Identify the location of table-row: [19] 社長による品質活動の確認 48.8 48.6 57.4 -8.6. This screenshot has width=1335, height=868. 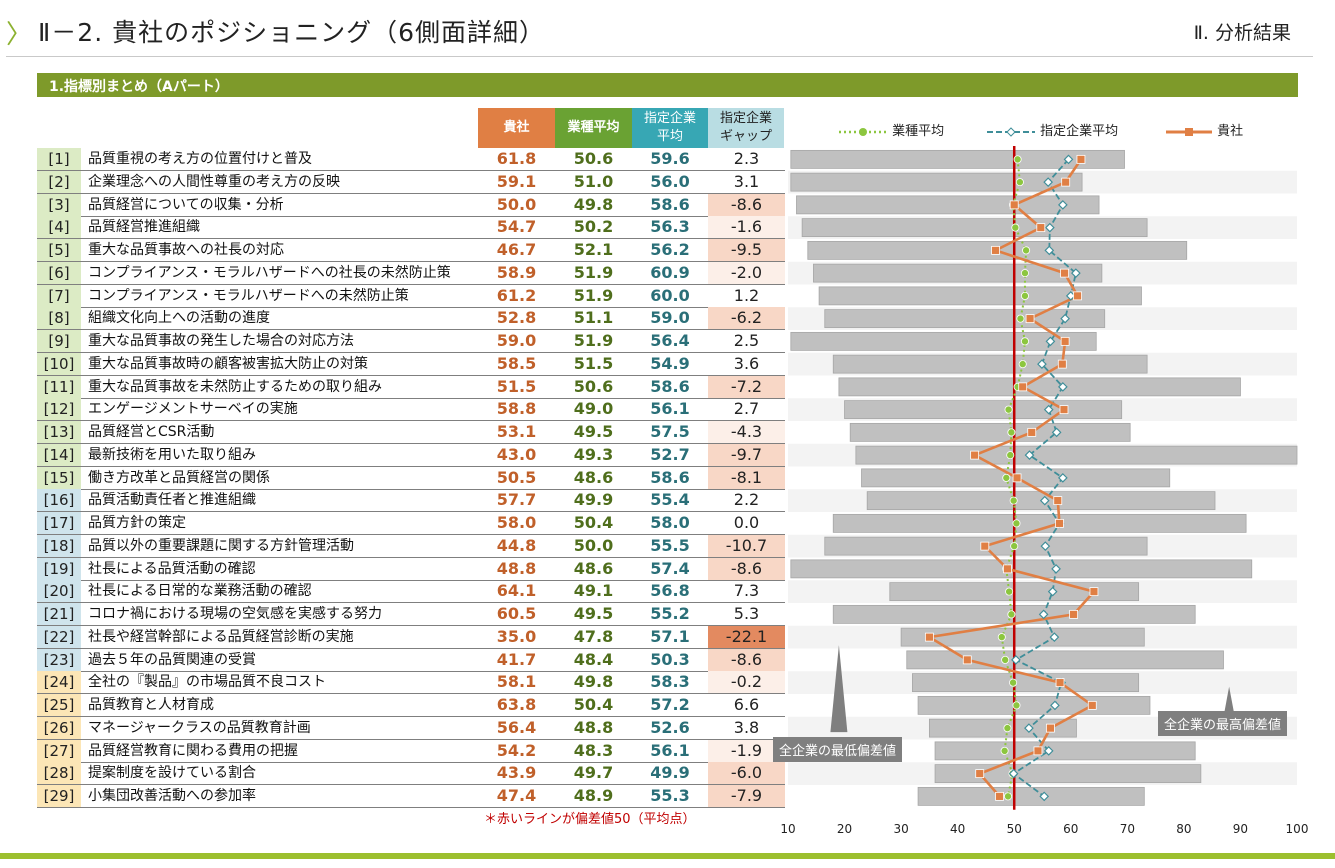
(411, 569).